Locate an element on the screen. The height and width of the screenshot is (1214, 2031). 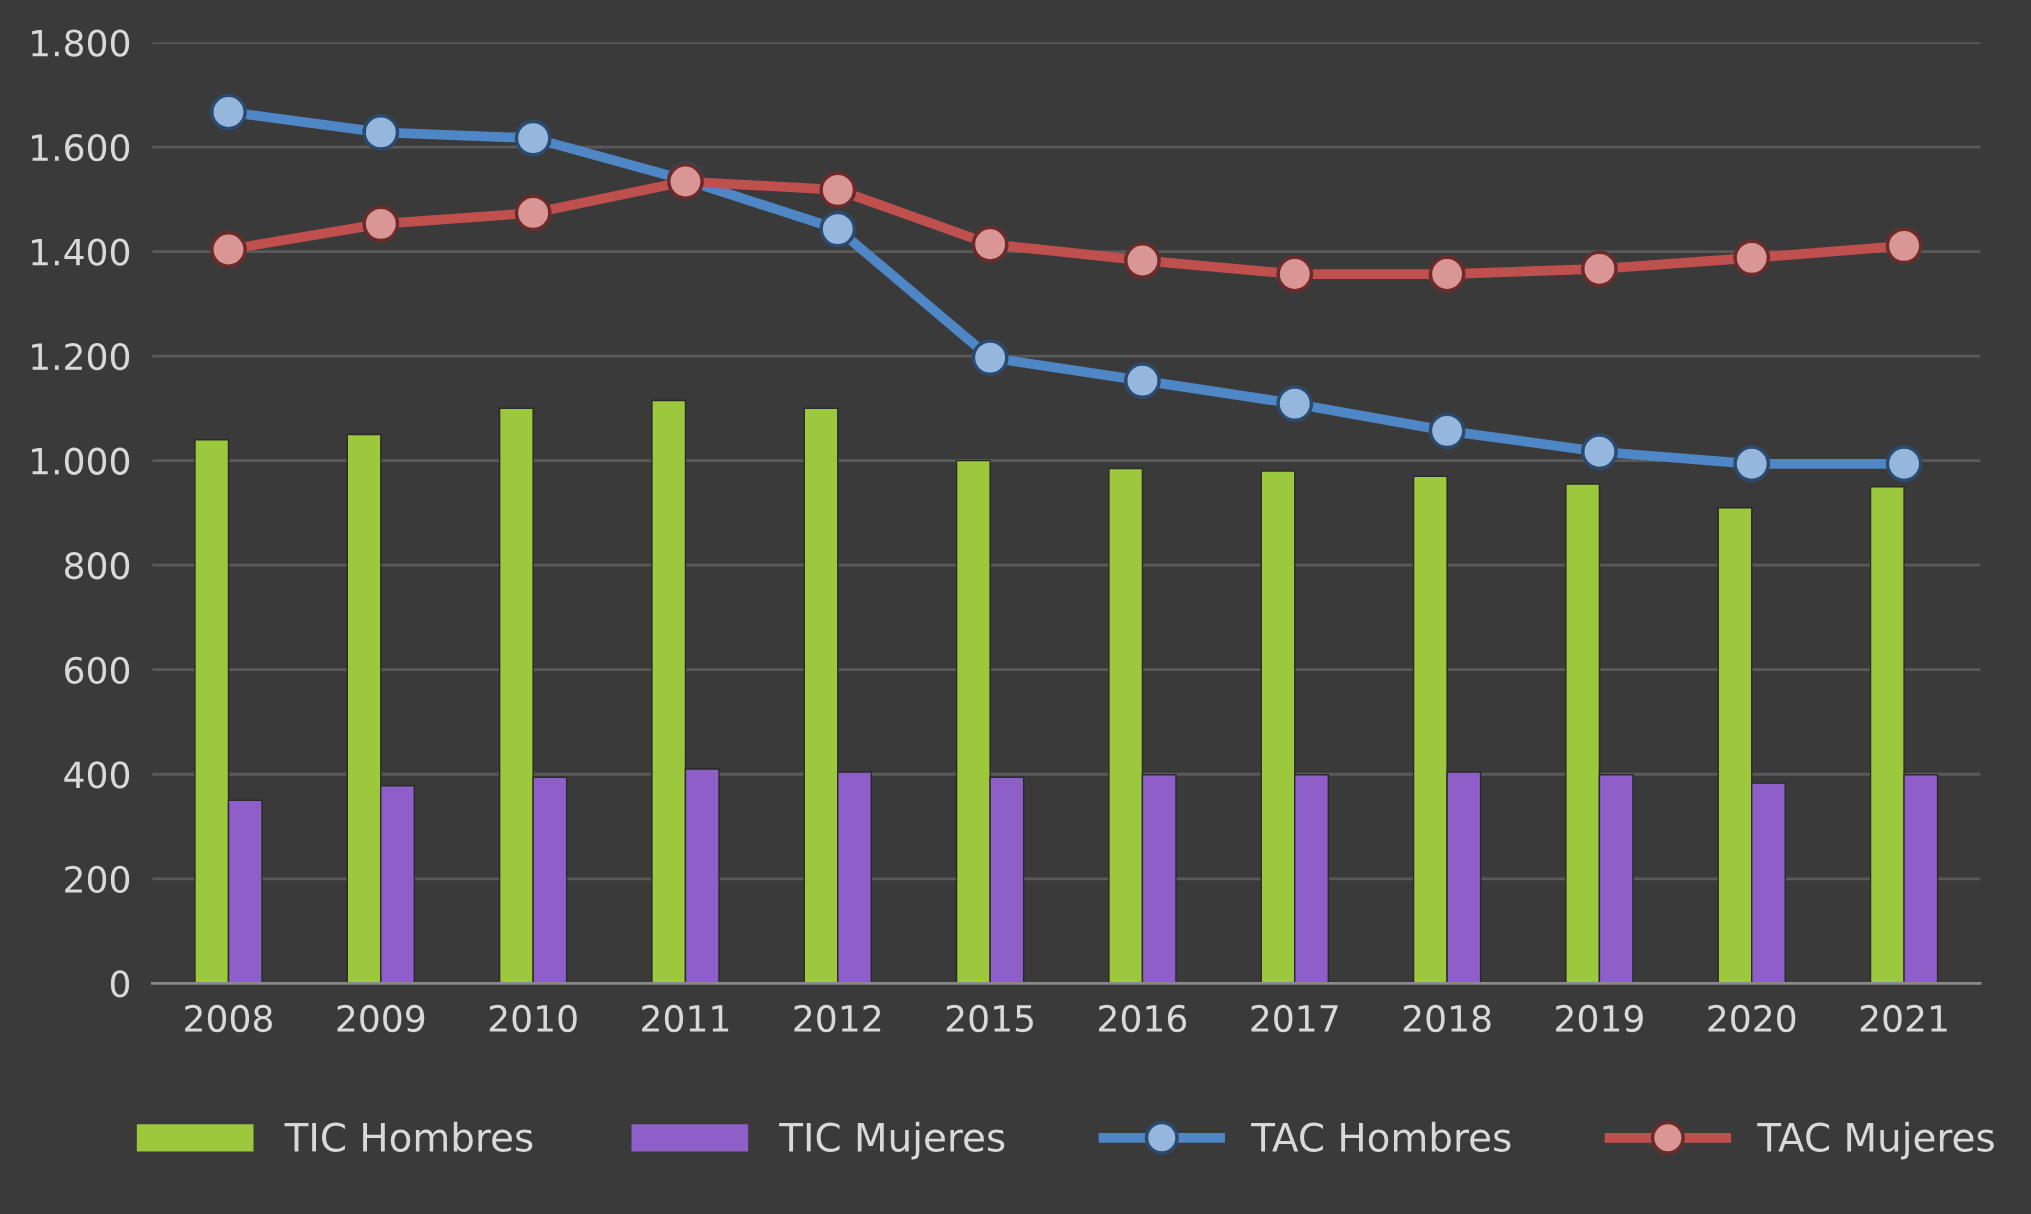
y-tick-label: 0 is located at coordinates (120, 984).